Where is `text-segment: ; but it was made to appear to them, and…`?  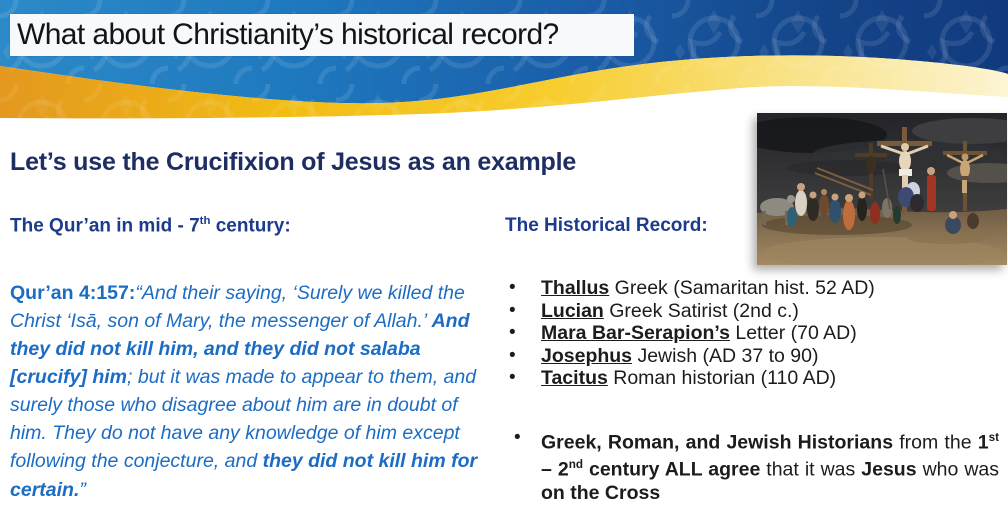 text-segment: ; but it was made to appear to them, and… is located at coordinates (243, 419).